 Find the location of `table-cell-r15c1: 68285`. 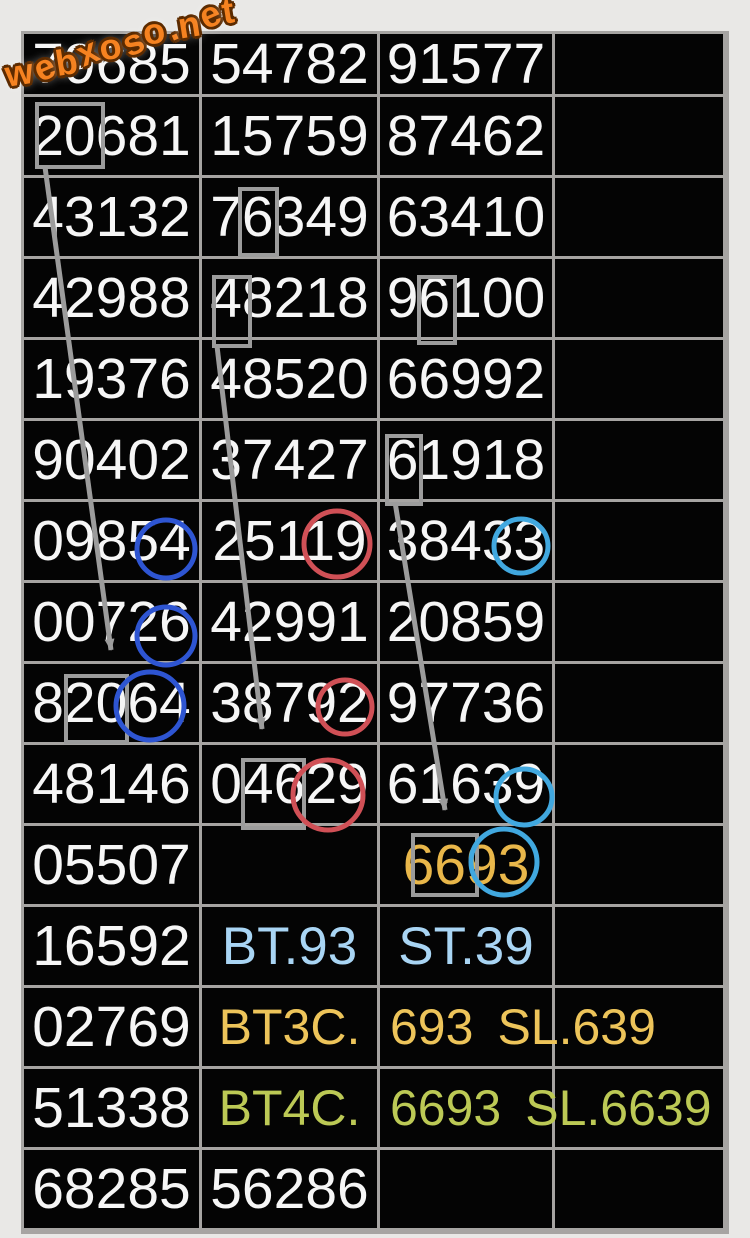

table-cell-r15c1: 68285 is located at coordinates (111, 1189).